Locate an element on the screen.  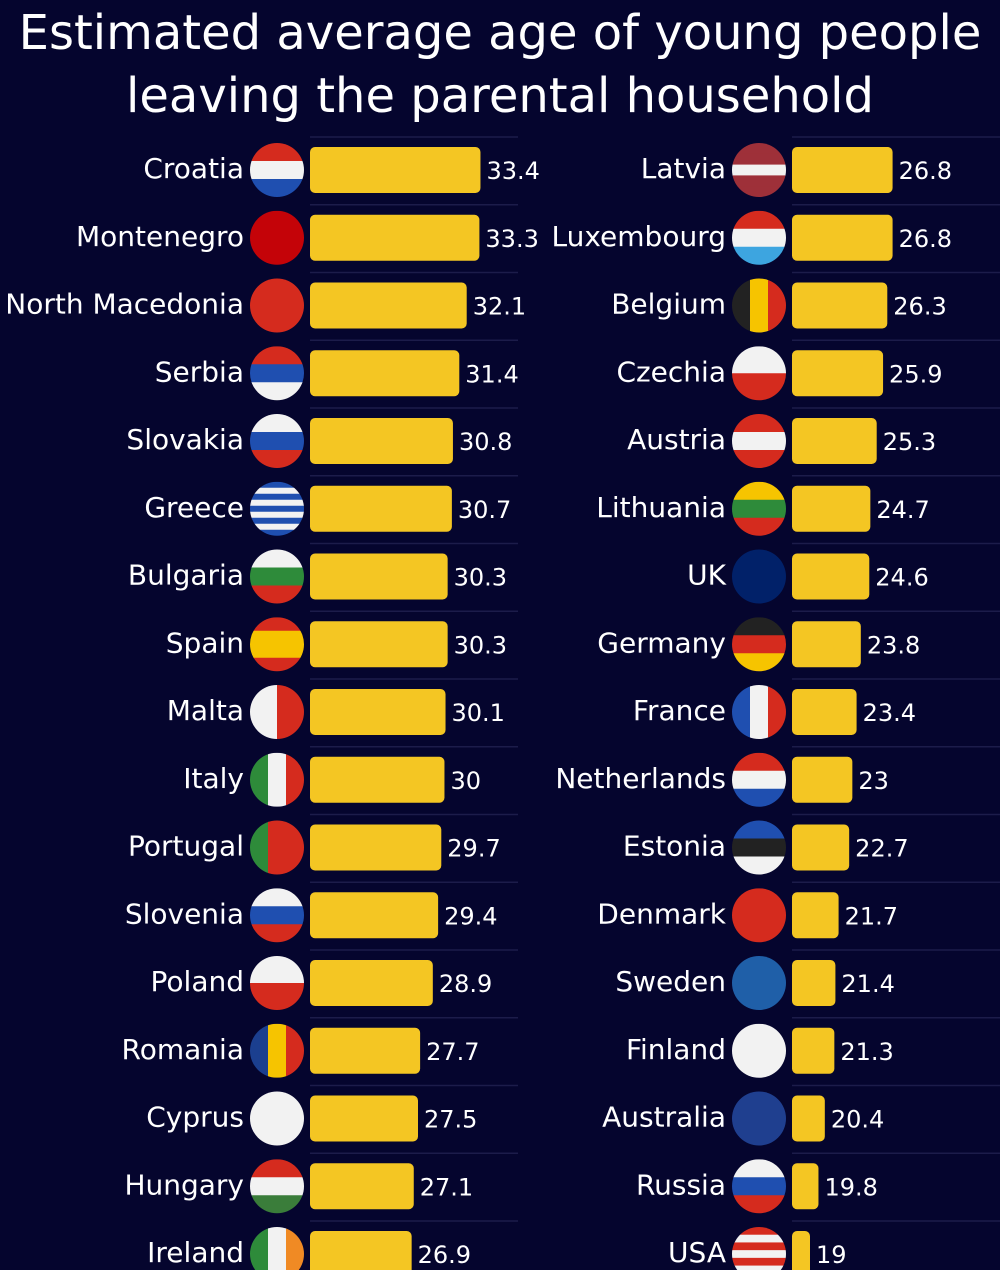
value-label: 30 is located at coordinates (465, 781).